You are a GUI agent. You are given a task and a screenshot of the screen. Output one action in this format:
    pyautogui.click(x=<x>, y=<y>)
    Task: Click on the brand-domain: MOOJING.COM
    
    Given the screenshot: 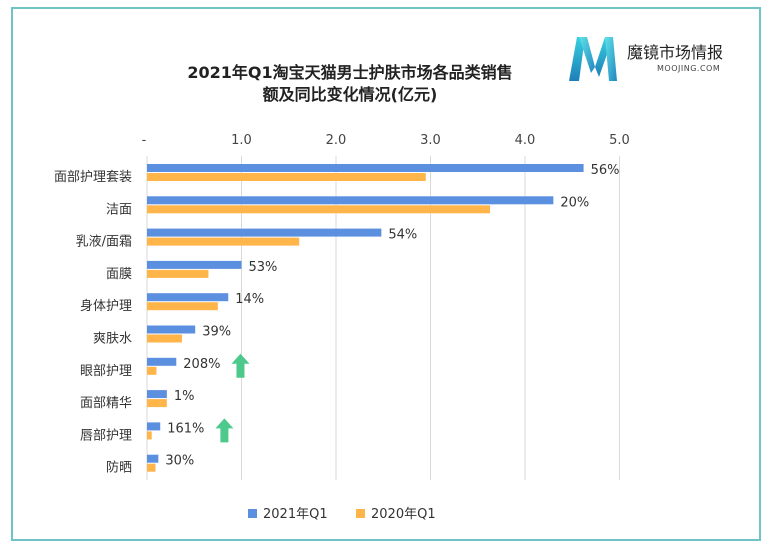 What is the action you would take?
    pyautogui.click(x=689, y=68)
    